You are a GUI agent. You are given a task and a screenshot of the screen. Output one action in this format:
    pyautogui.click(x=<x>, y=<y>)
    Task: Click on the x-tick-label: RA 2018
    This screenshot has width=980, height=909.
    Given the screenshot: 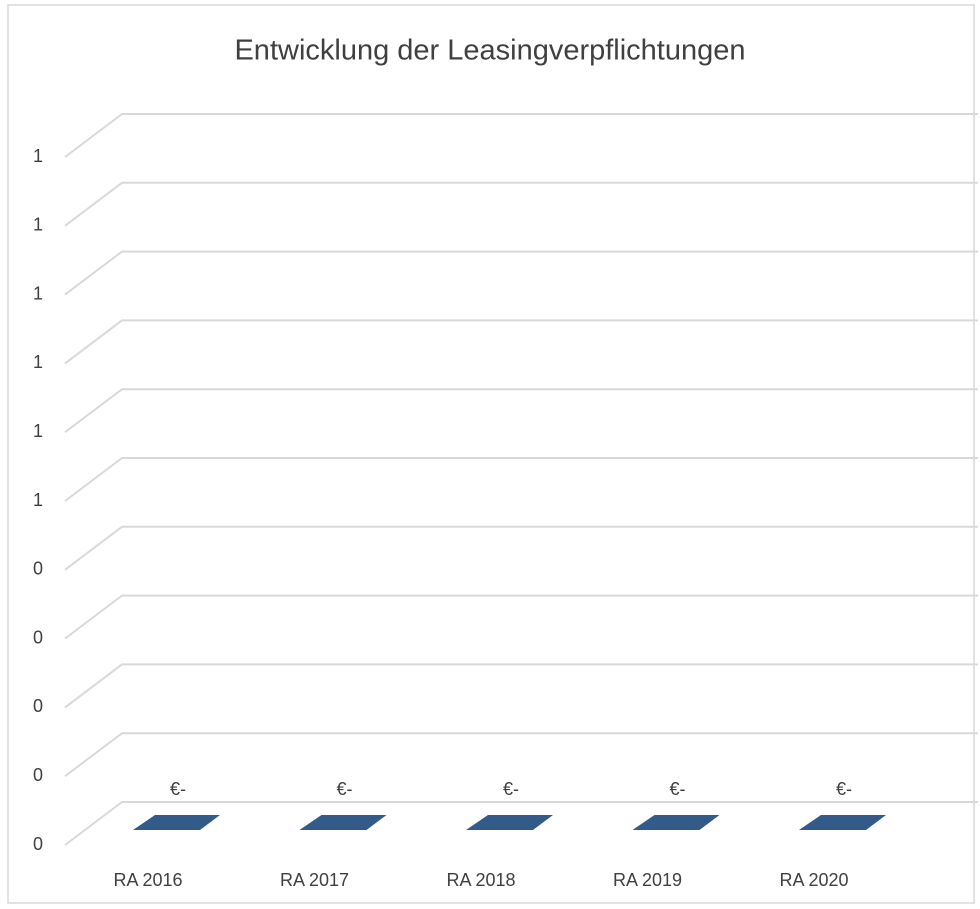 What is the action you would take?
    pyautogui.click(x=480, y=880)
    